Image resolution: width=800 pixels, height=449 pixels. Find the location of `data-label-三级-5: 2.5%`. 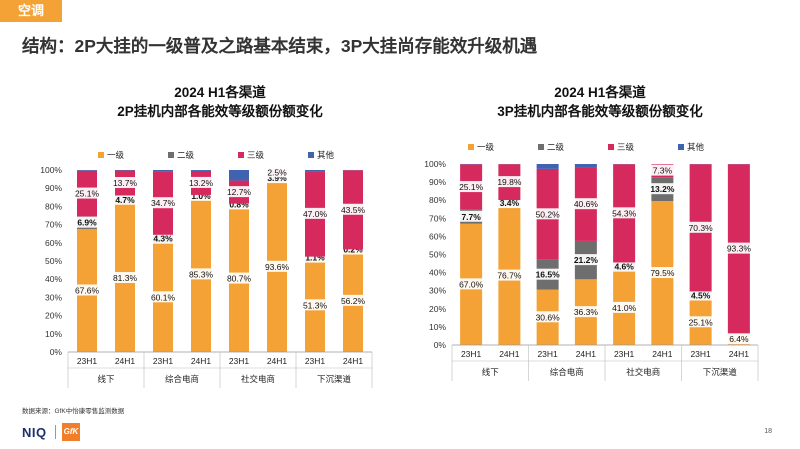

data-label-三级-5: 2.5% is located at coordinates (277, 172).